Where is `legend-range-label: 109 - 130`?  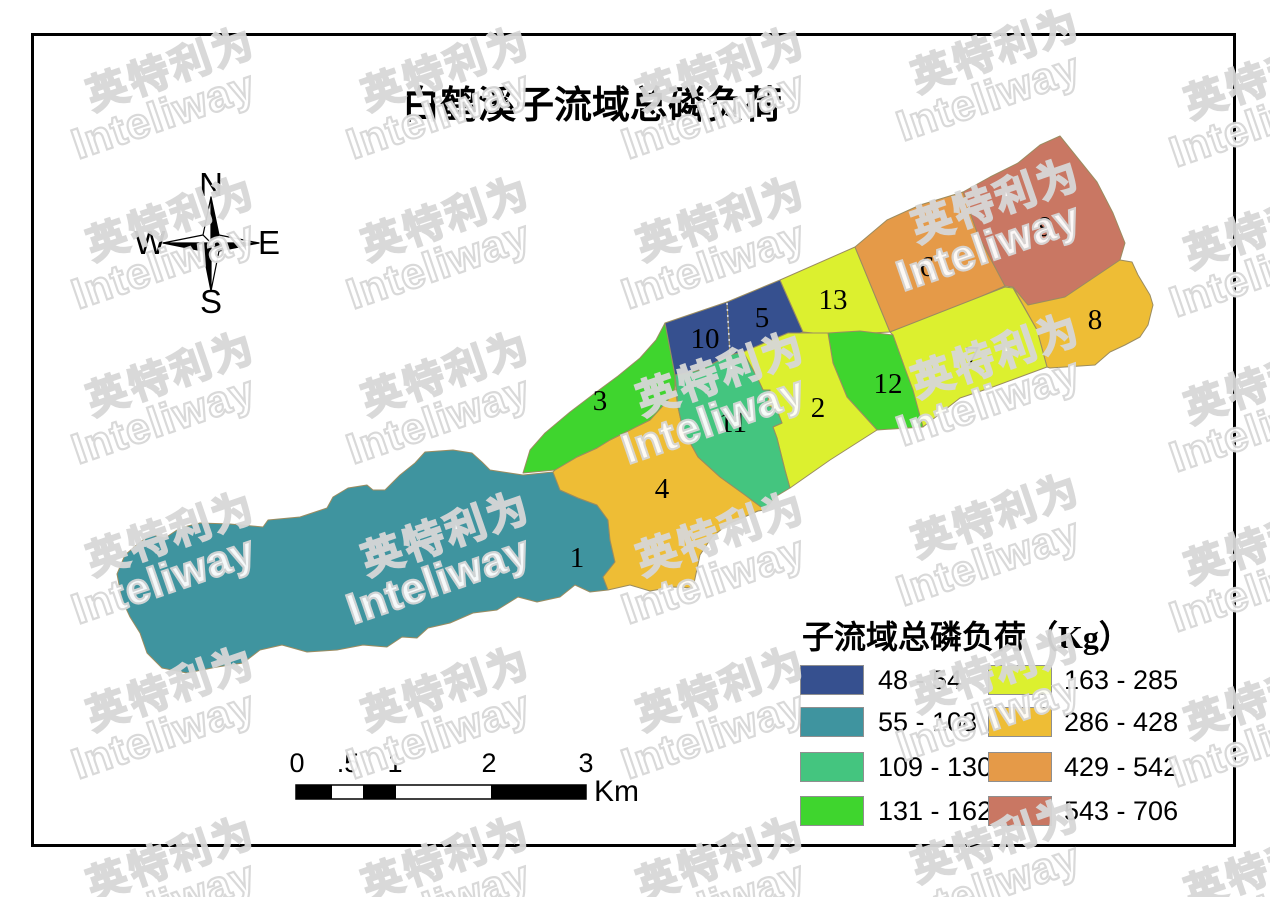 legend-range-label: 109 - 130 is located at coordinates (935, 767).